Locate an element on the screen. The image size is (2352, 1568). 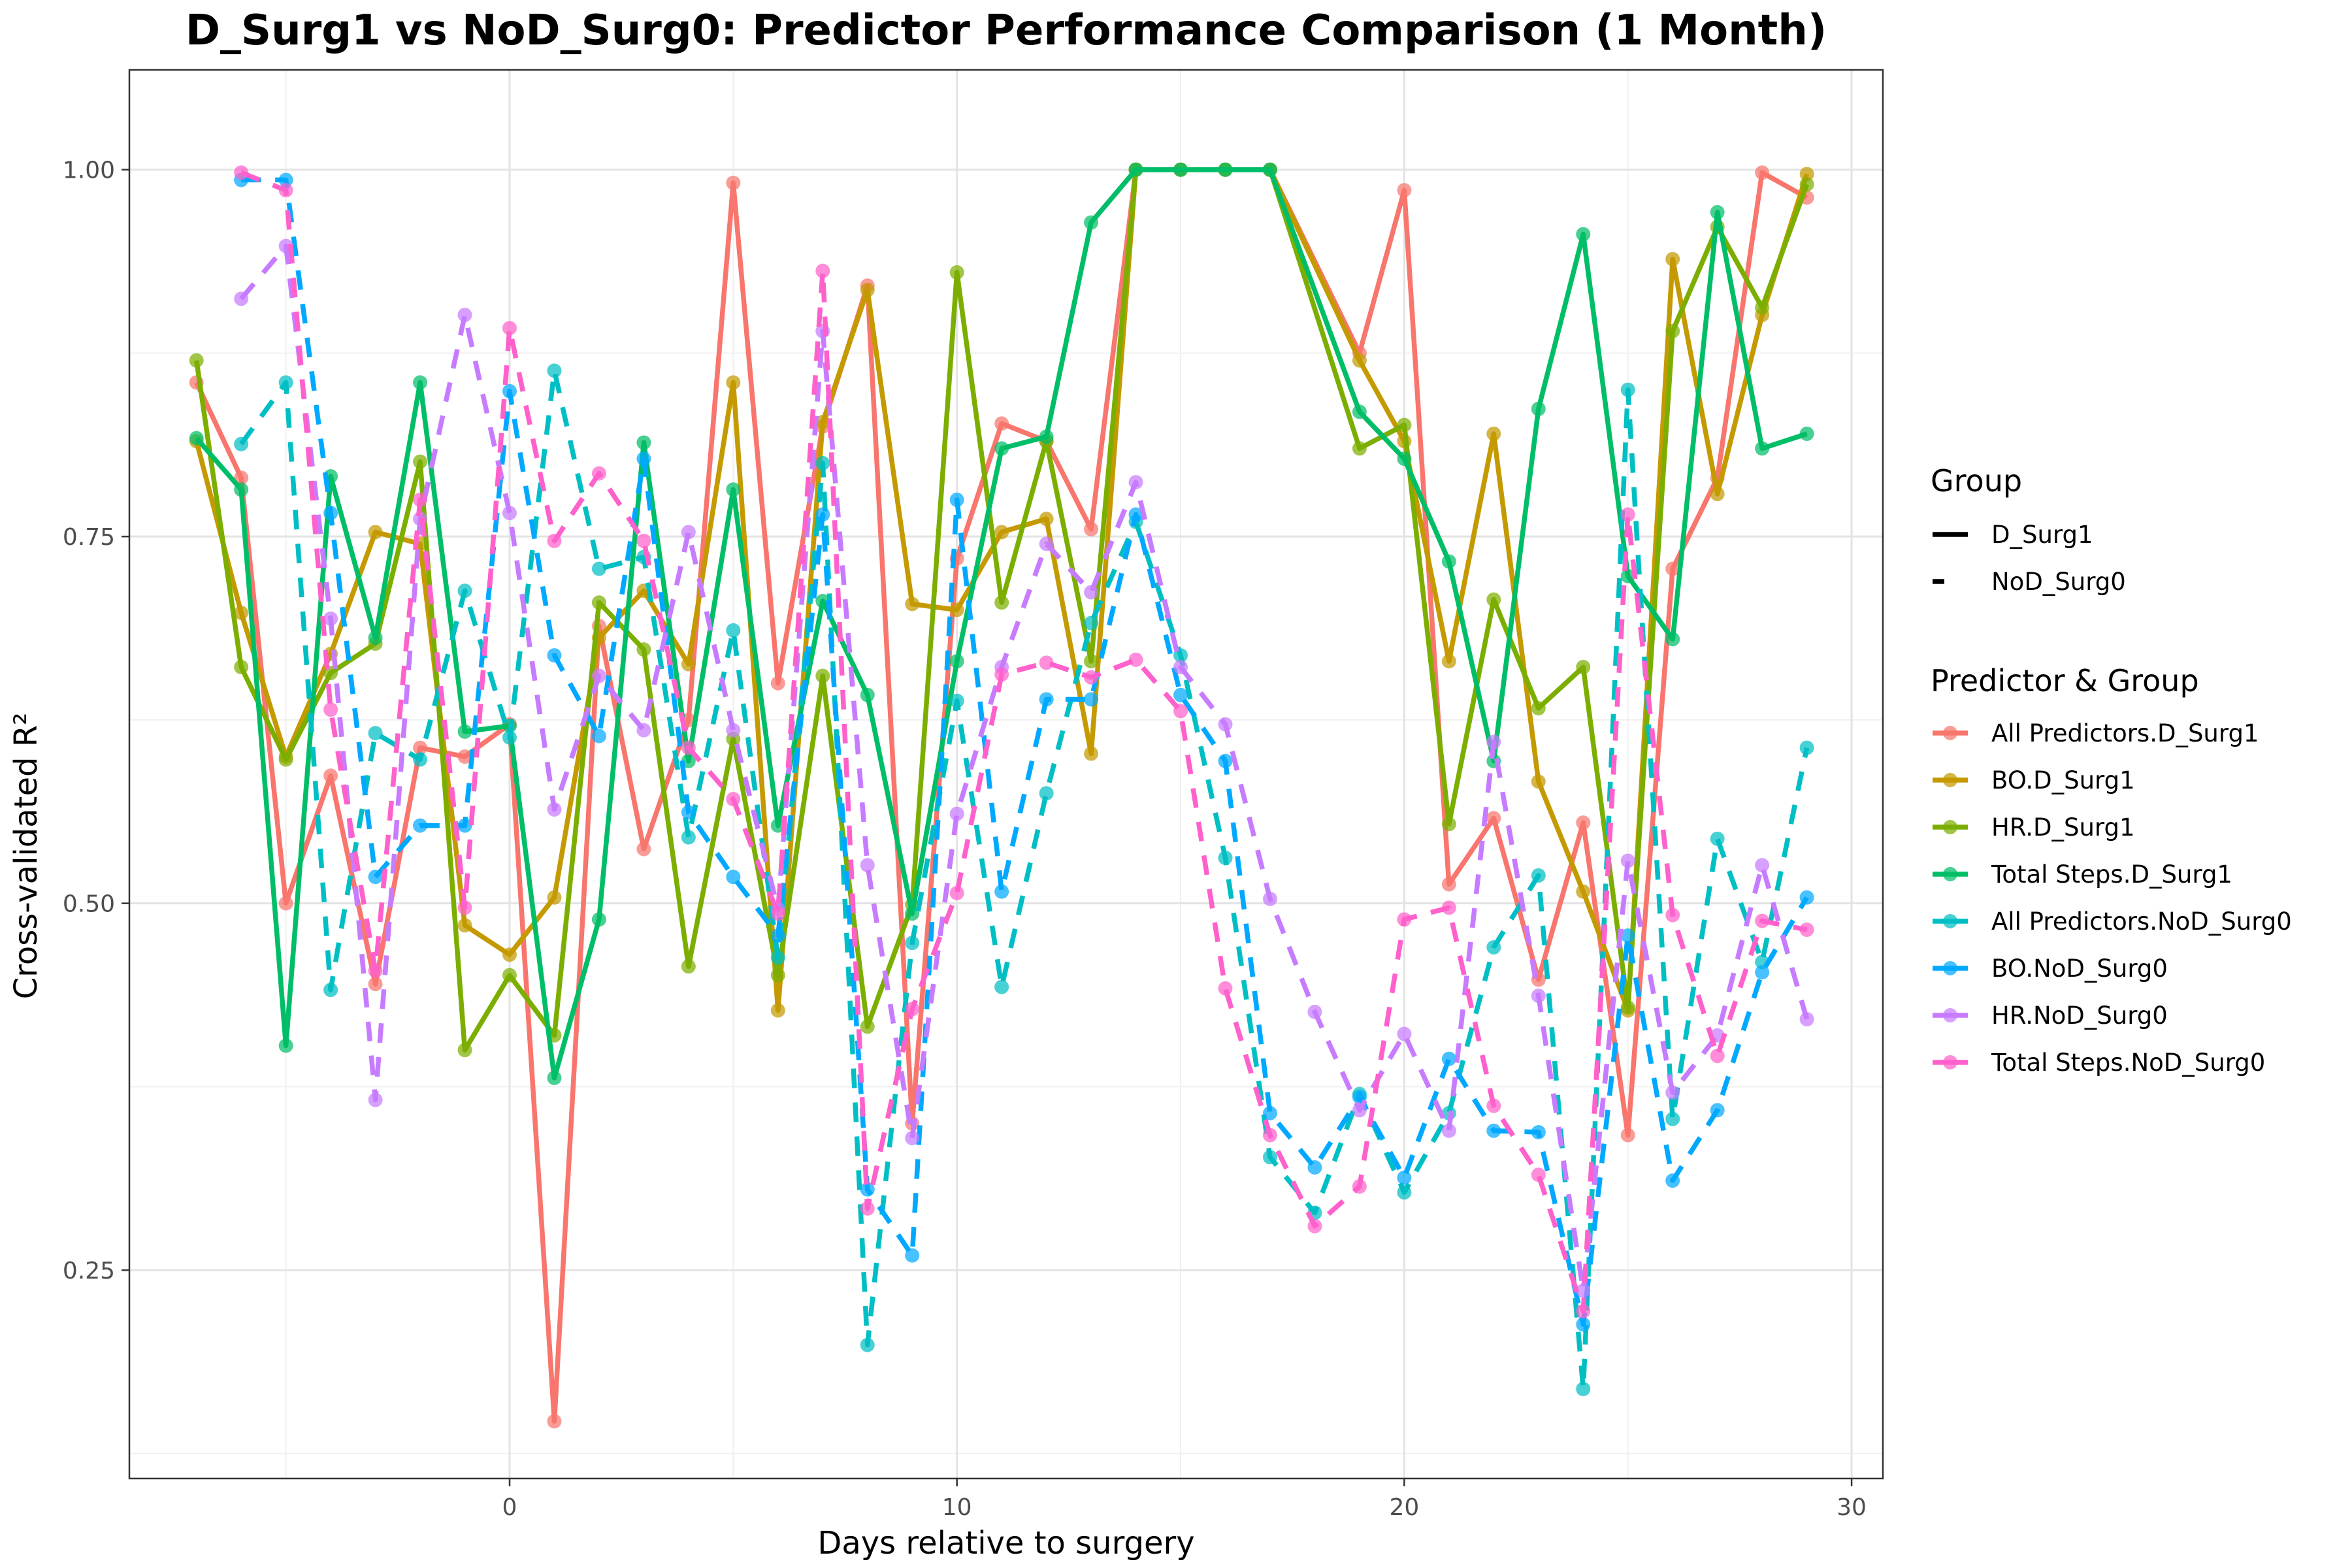
legend-predictor-label: HR.NoD_Surg0 is located at coordinates (2079, 1016).